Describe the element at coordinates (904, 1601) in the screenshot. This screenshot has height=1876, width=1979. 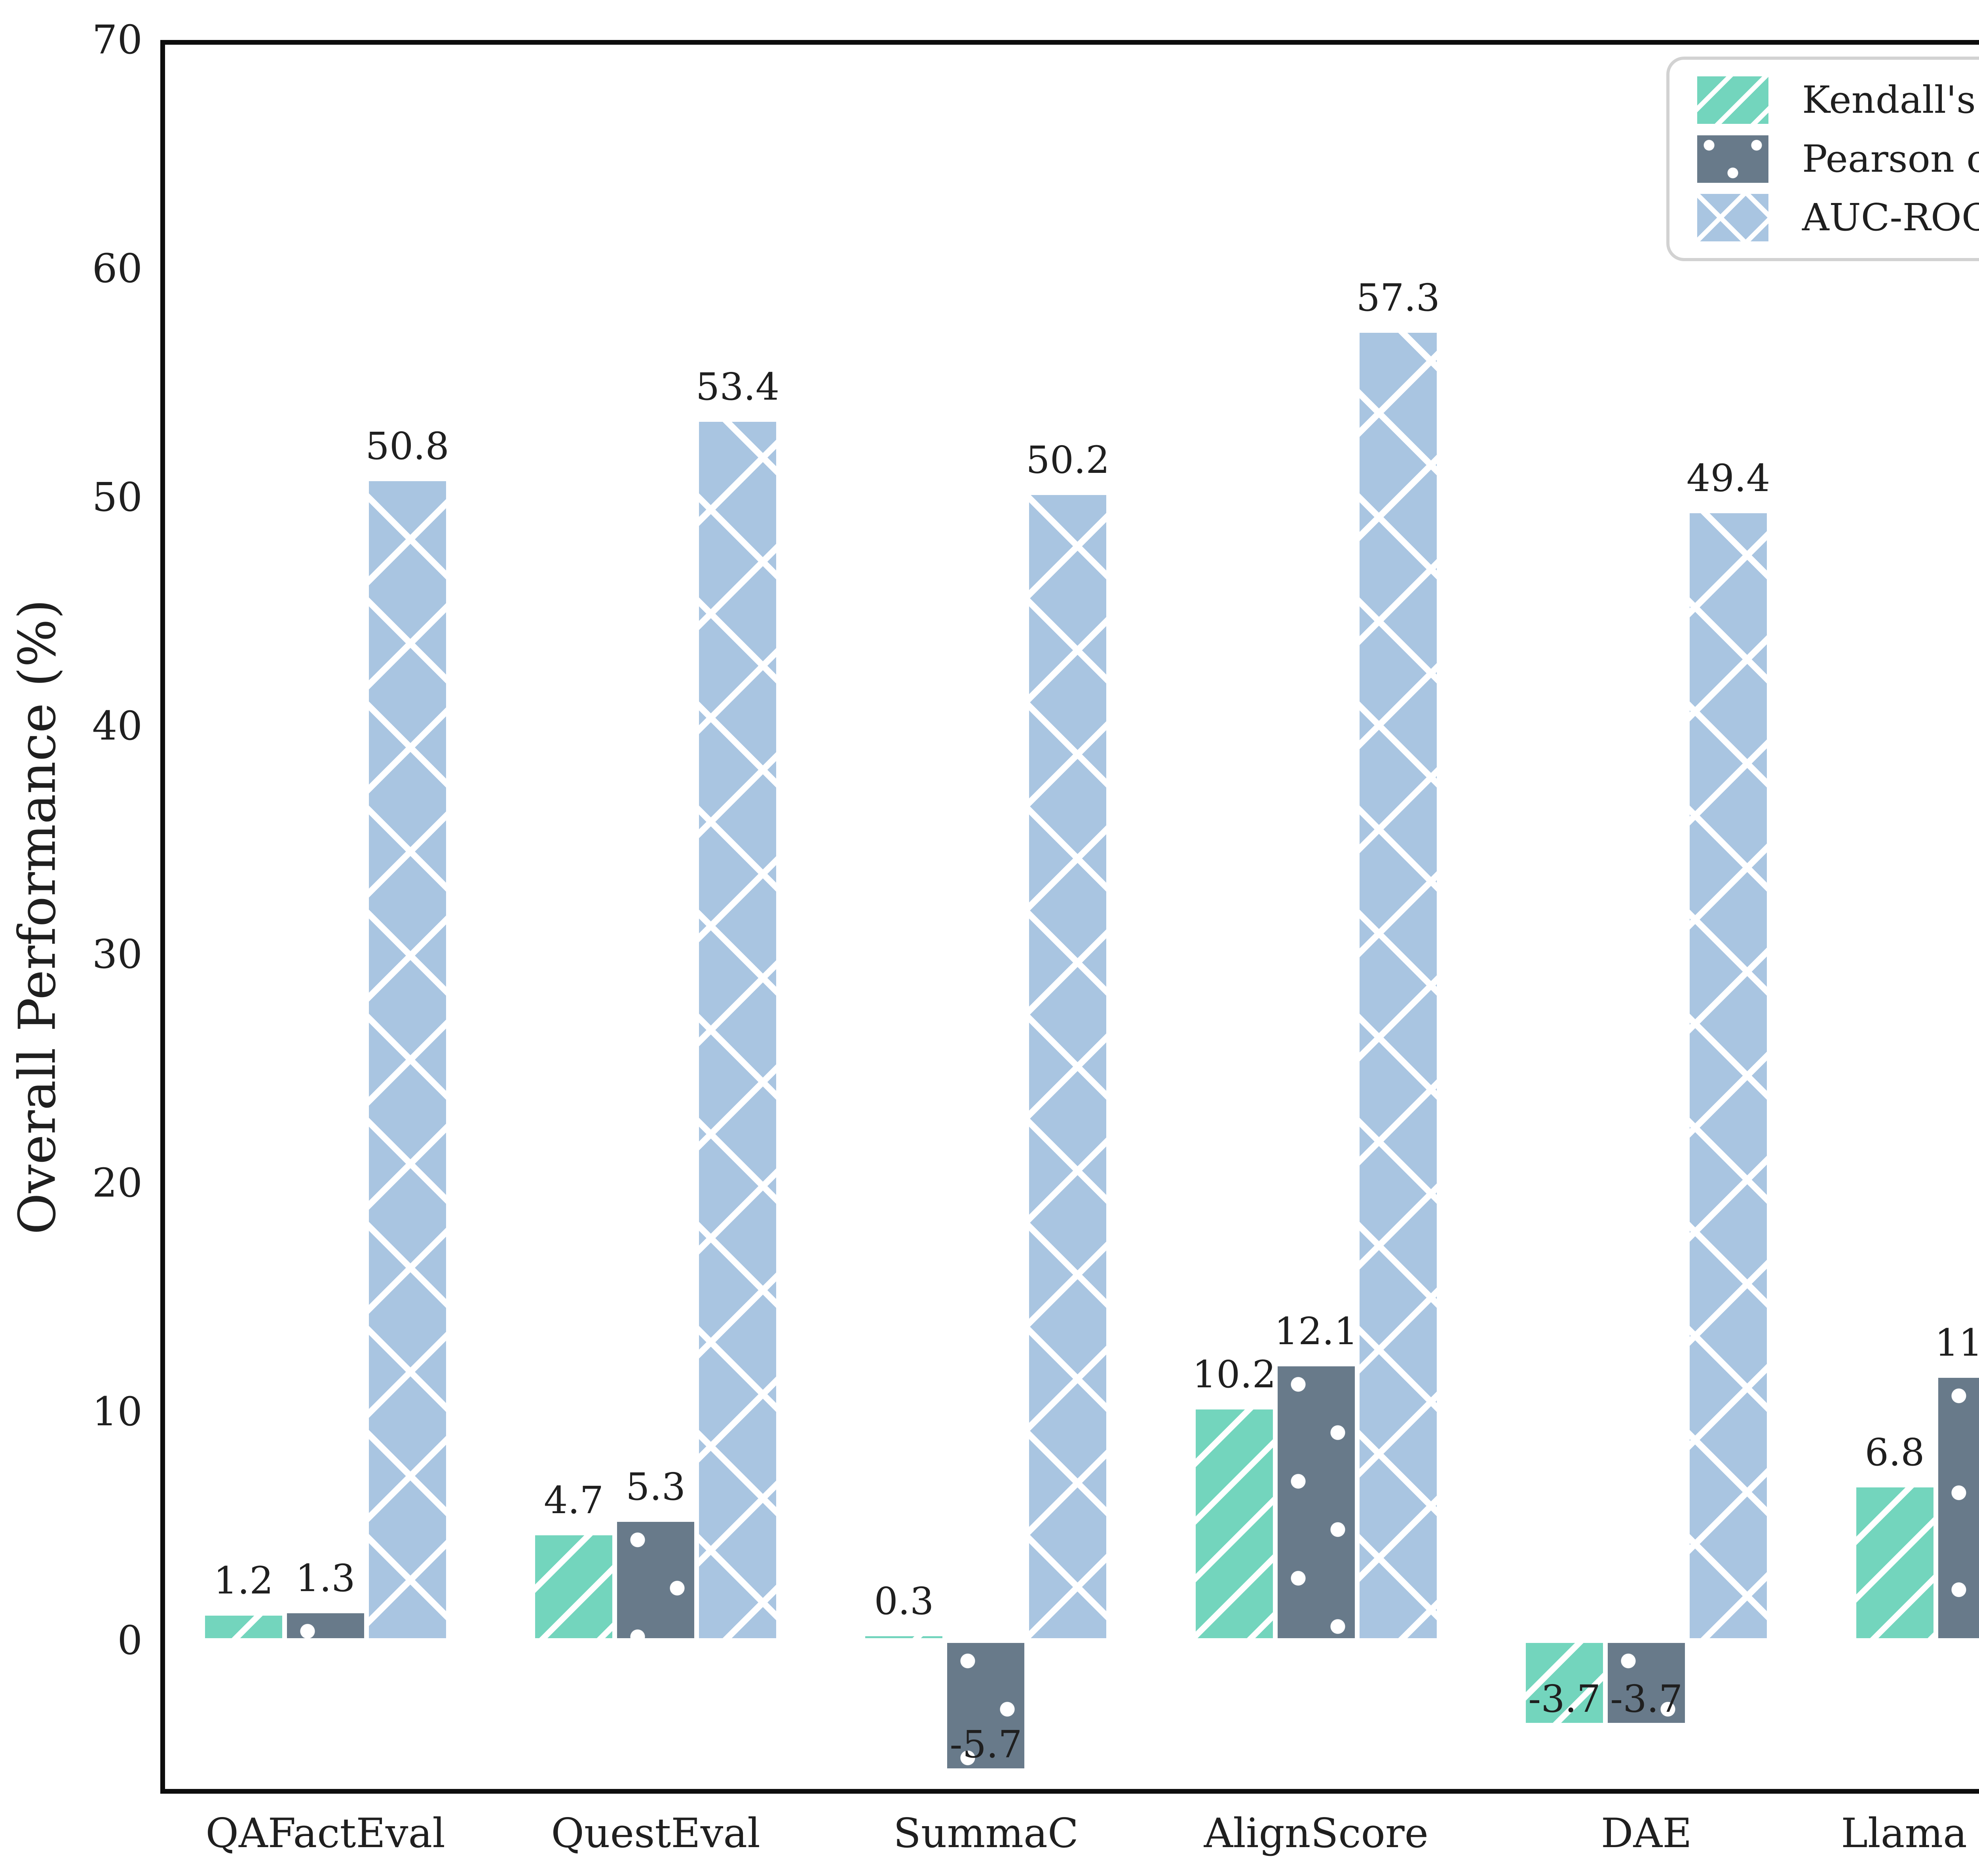
I see `value-label: 0.3` at that location.